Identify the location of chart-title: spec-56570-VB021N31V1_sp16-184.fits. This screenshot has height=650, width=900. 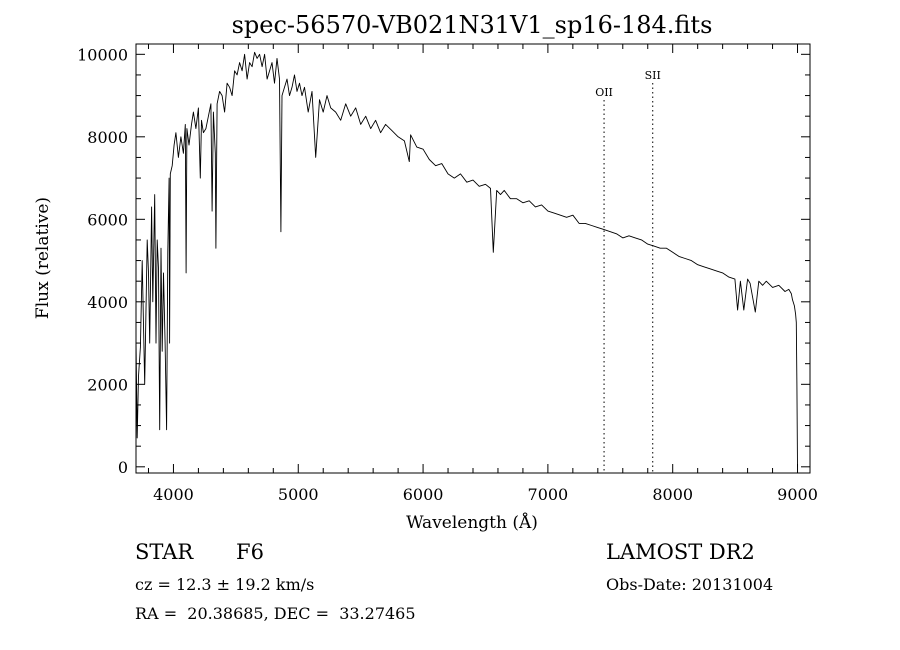
(472, 25).